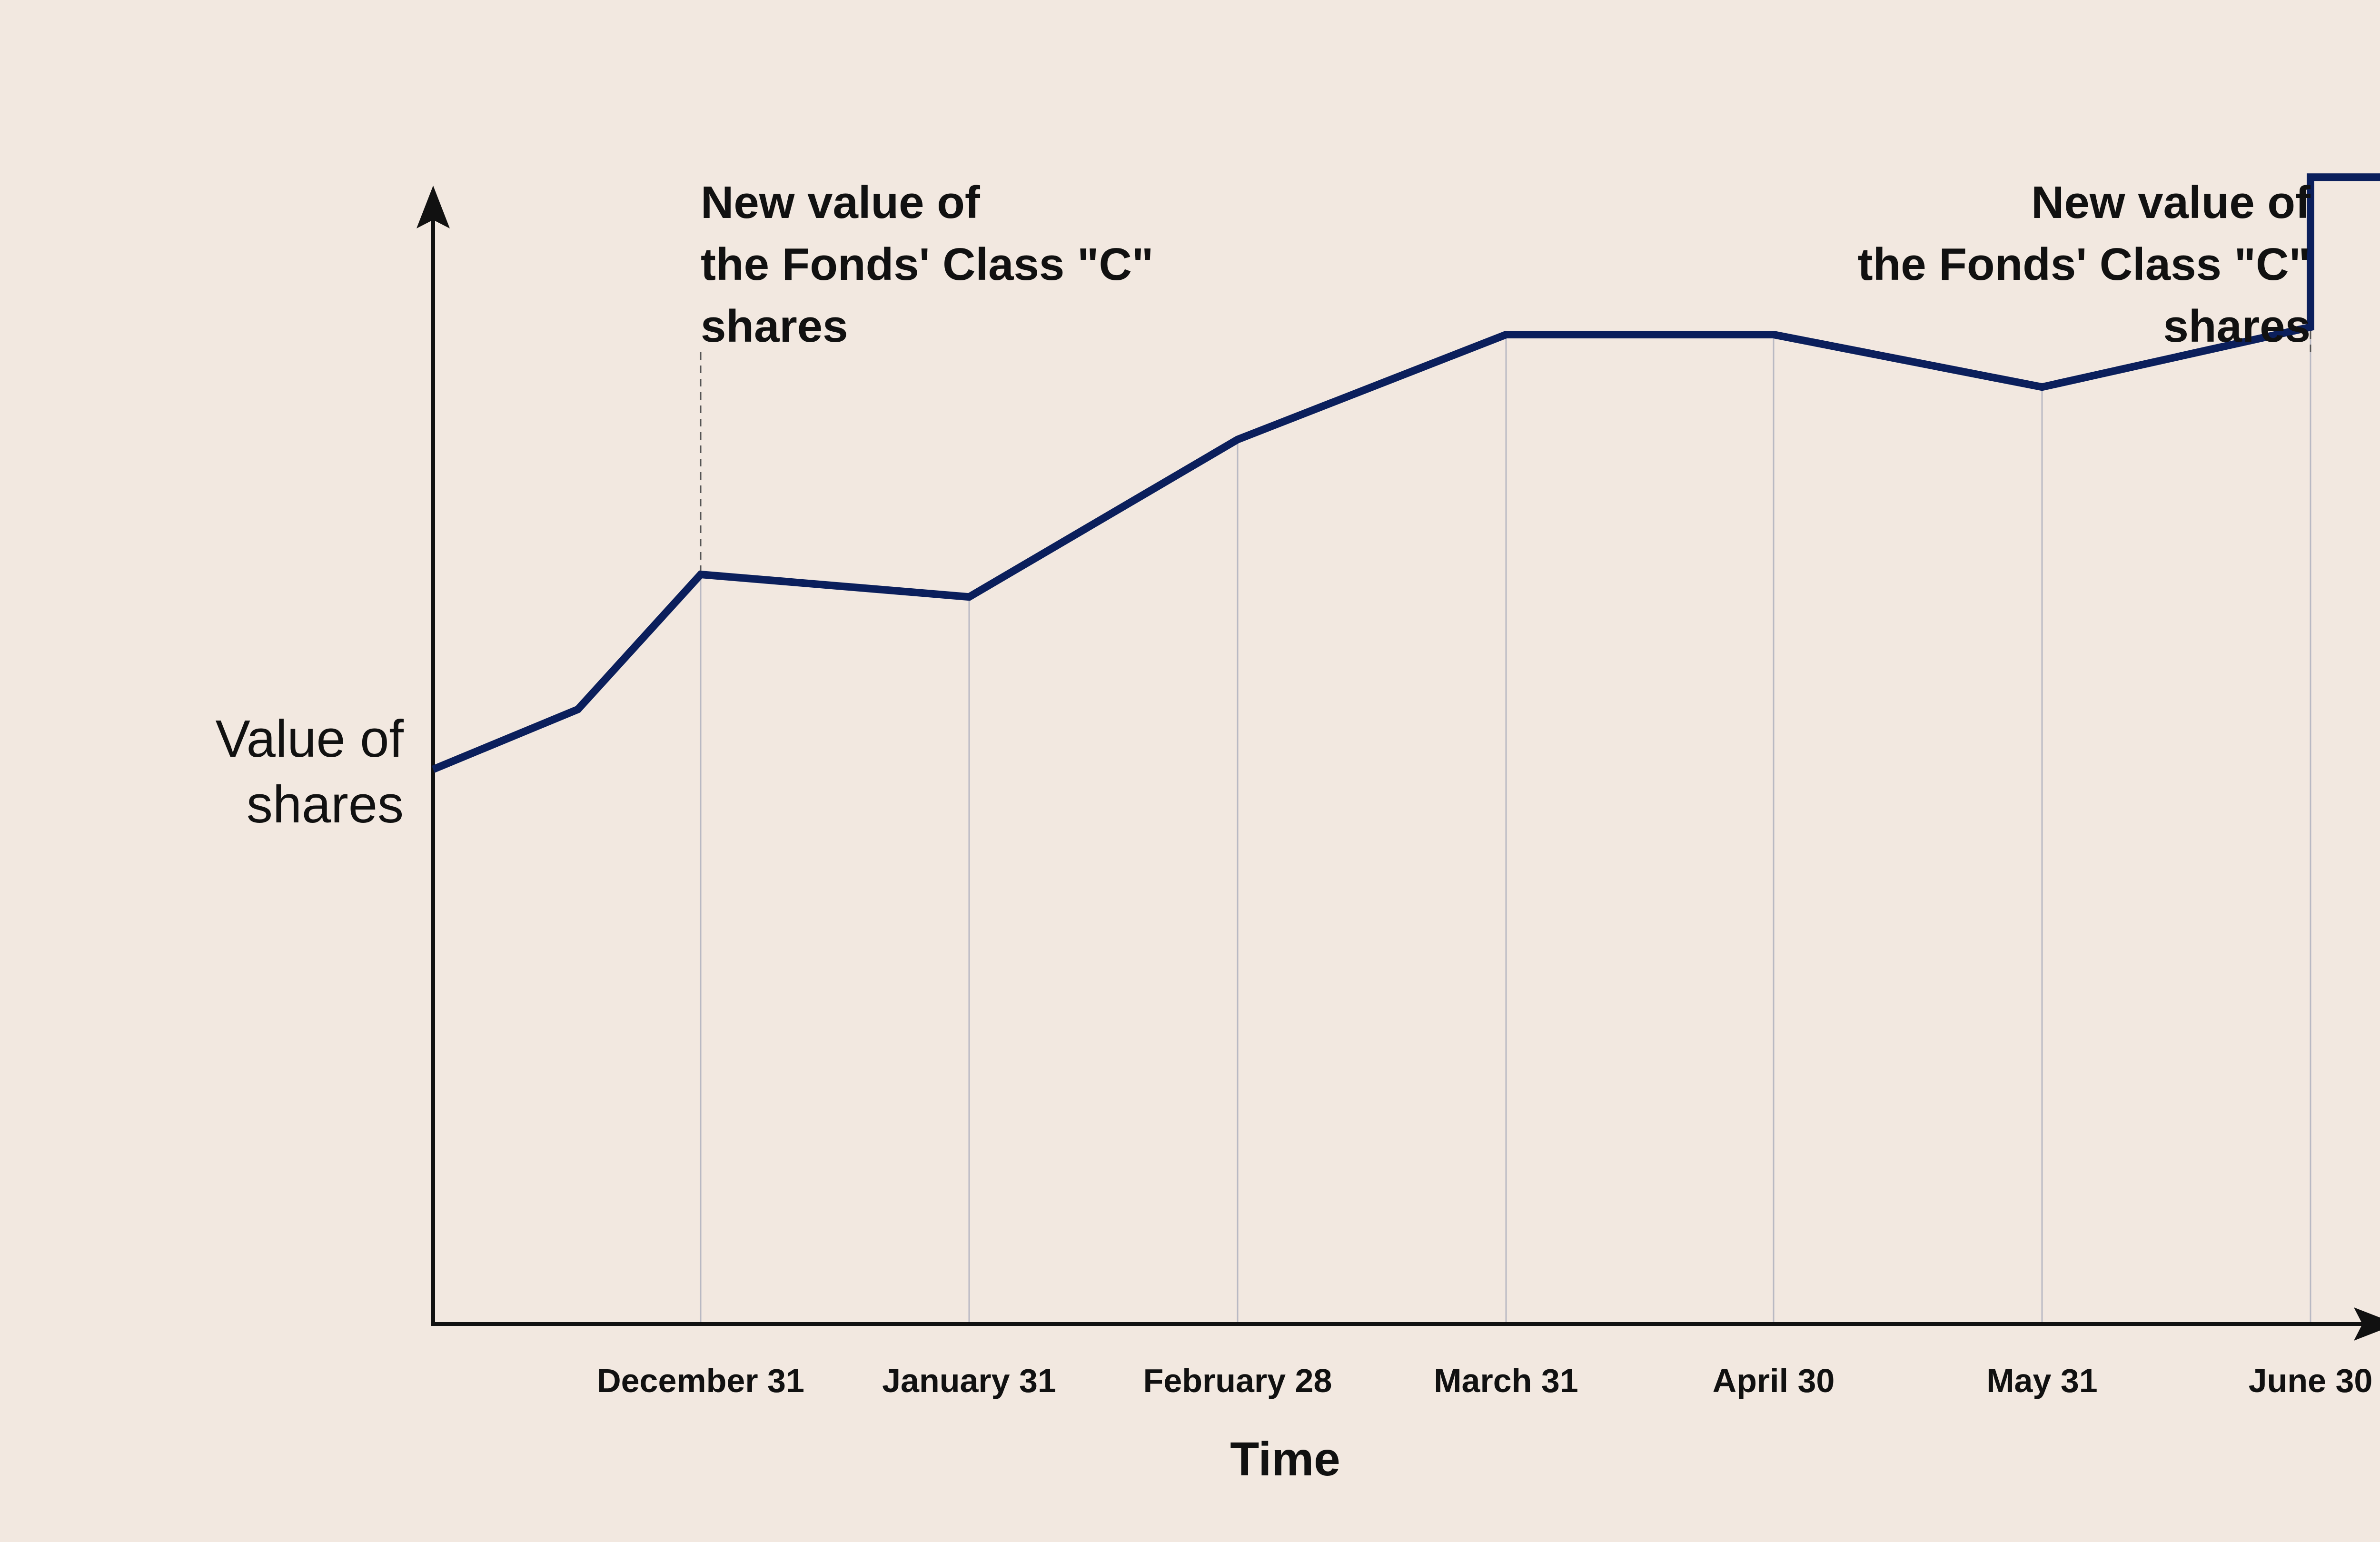  What do you see at coordinates (310, 772) in the screenshot?
I see `y-axis-label: Value of shares` at bounding box center [310, 772].